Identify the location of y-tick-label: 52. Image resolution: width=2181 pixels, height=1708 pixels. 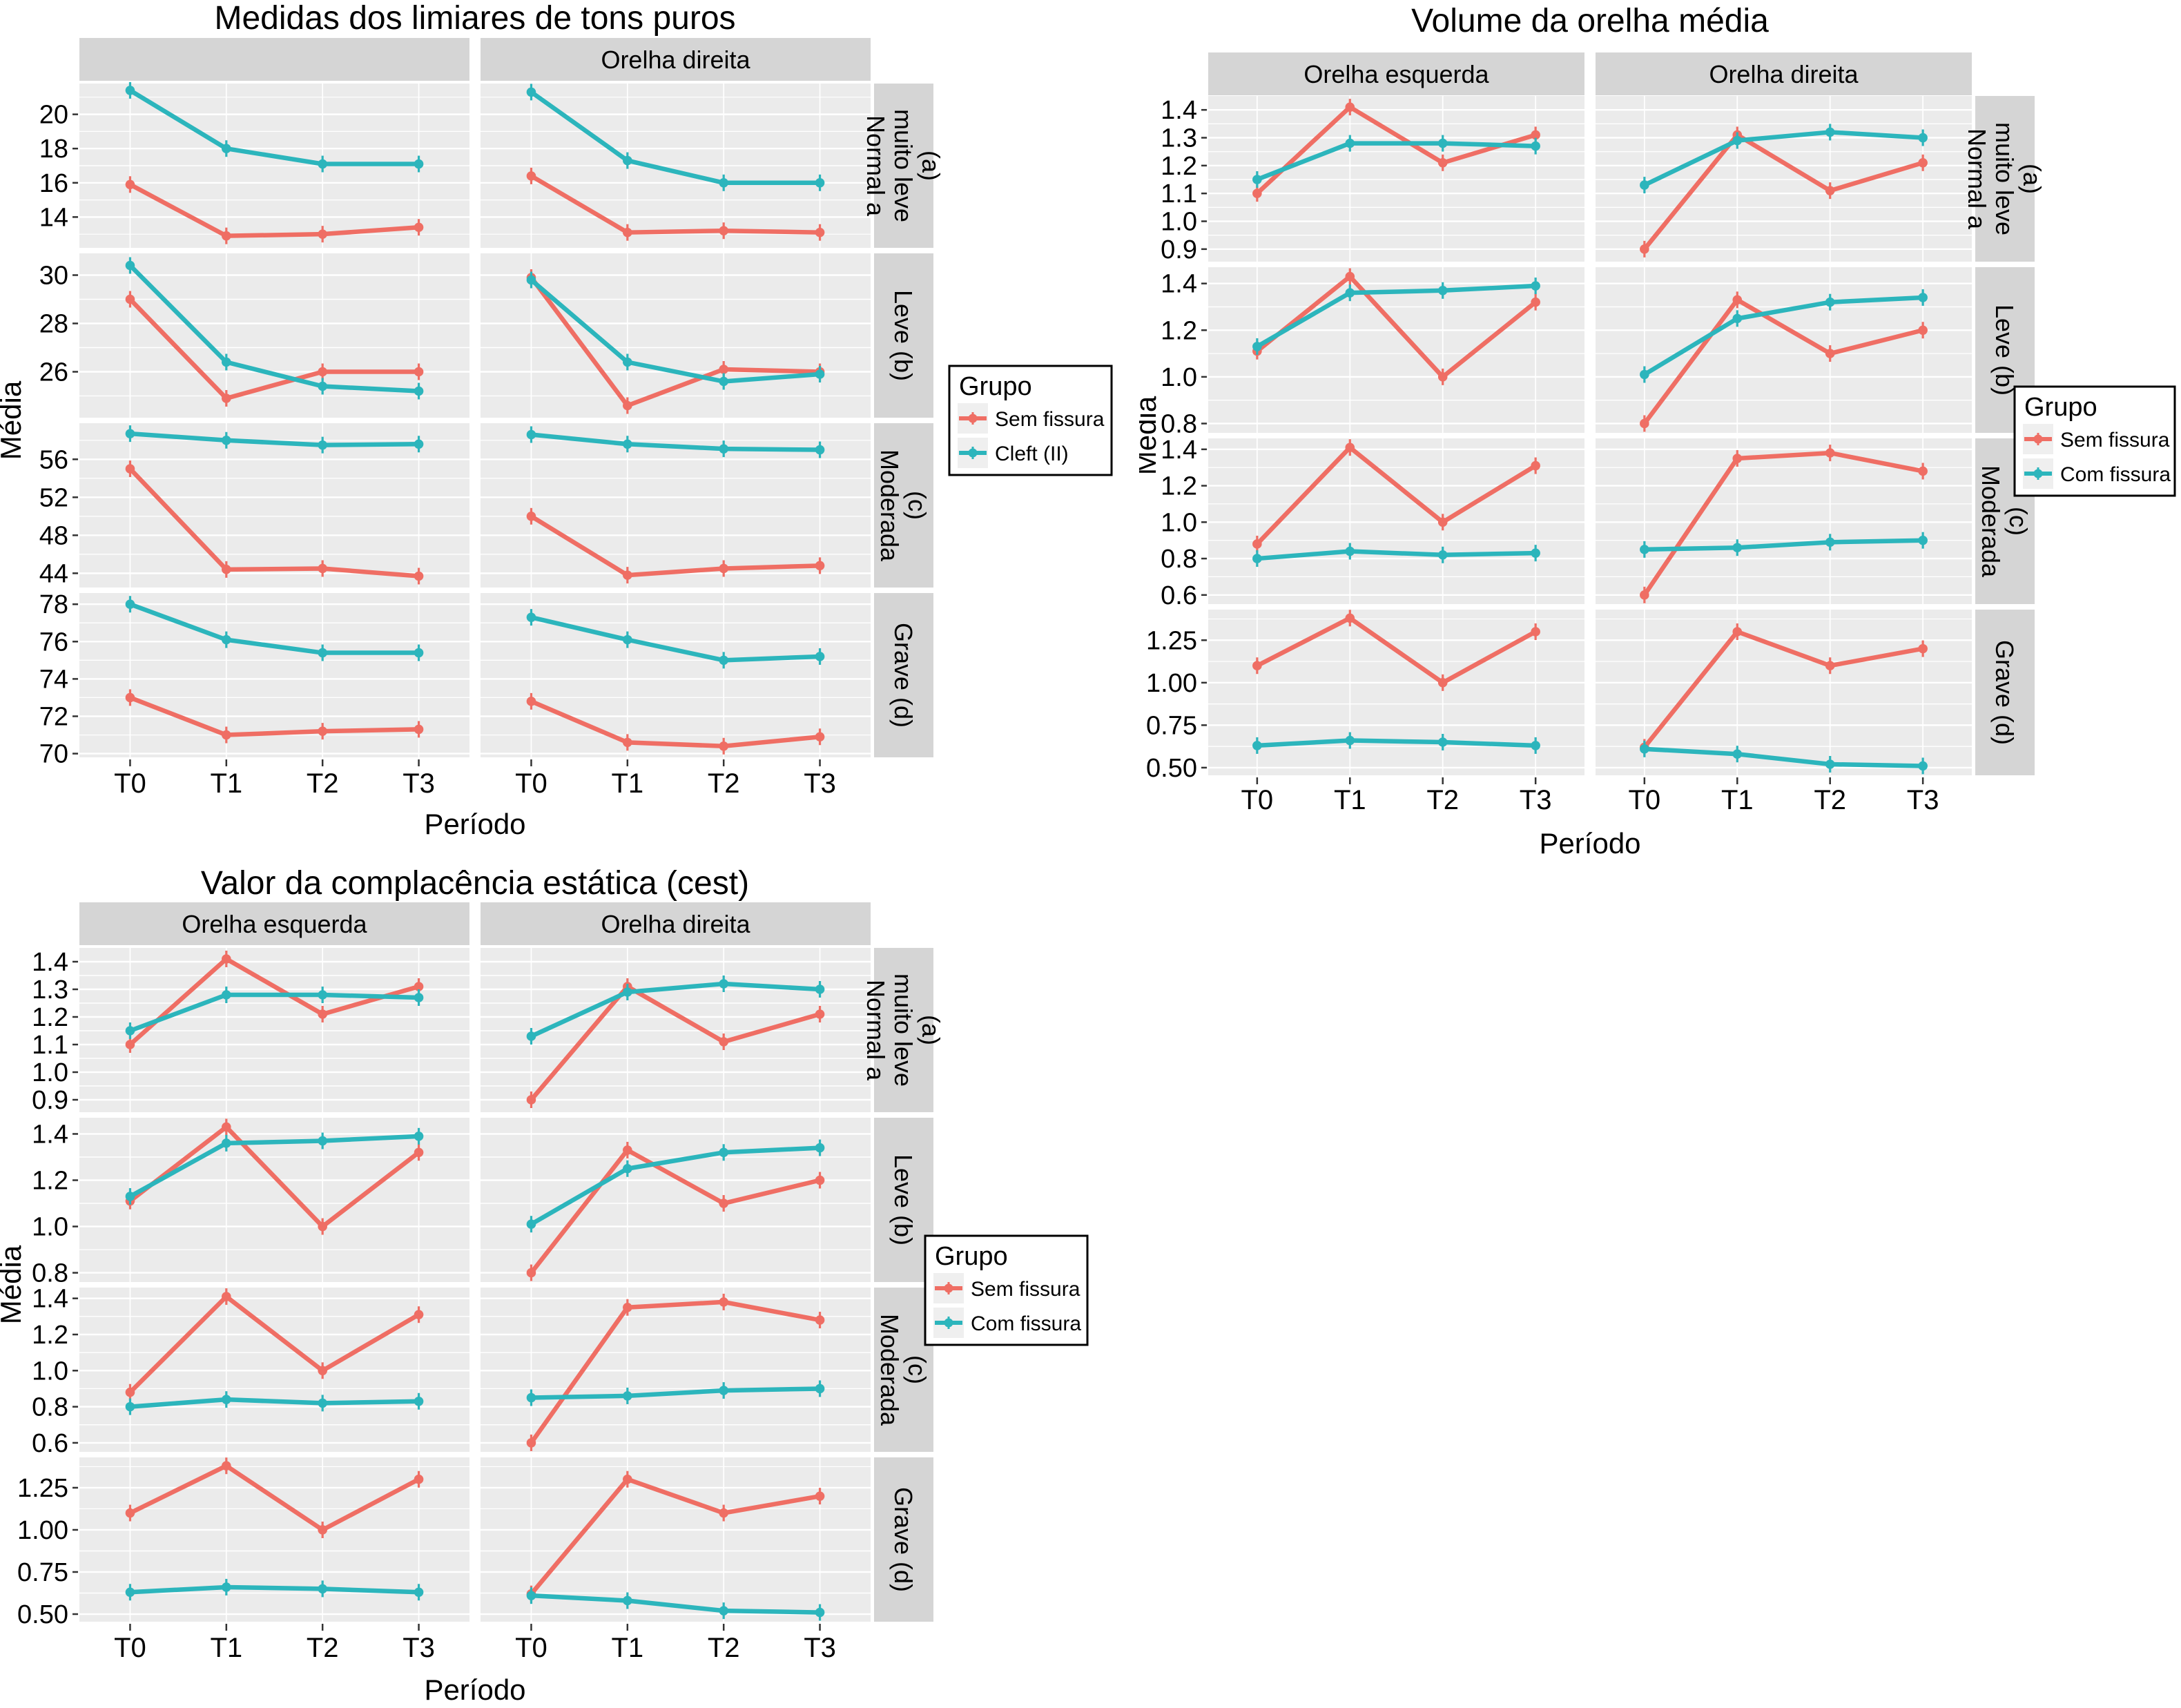
(54, 497).